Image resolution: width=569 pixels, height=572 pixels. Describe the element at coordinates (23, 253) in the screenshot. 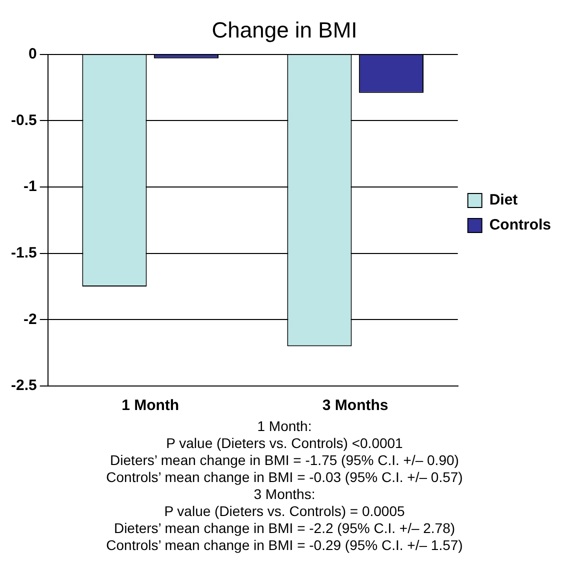

I see `y-tick-label: -1.5` at that location.